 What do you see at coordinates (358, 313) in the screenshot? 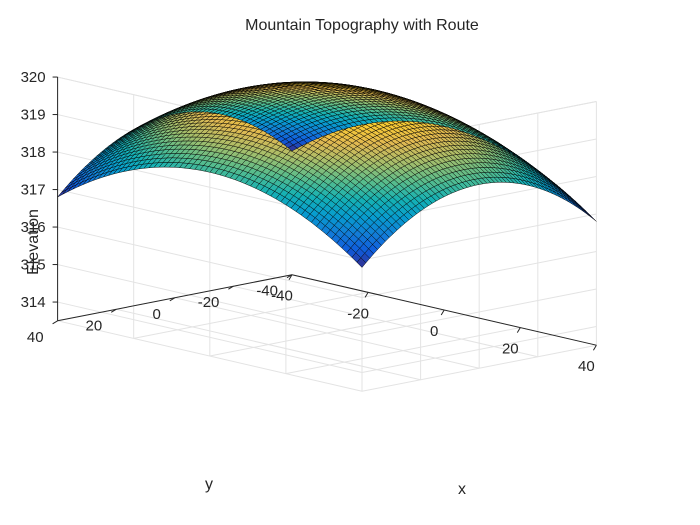
I see `x-tick-label: -20` at bounding box center [358, 313].